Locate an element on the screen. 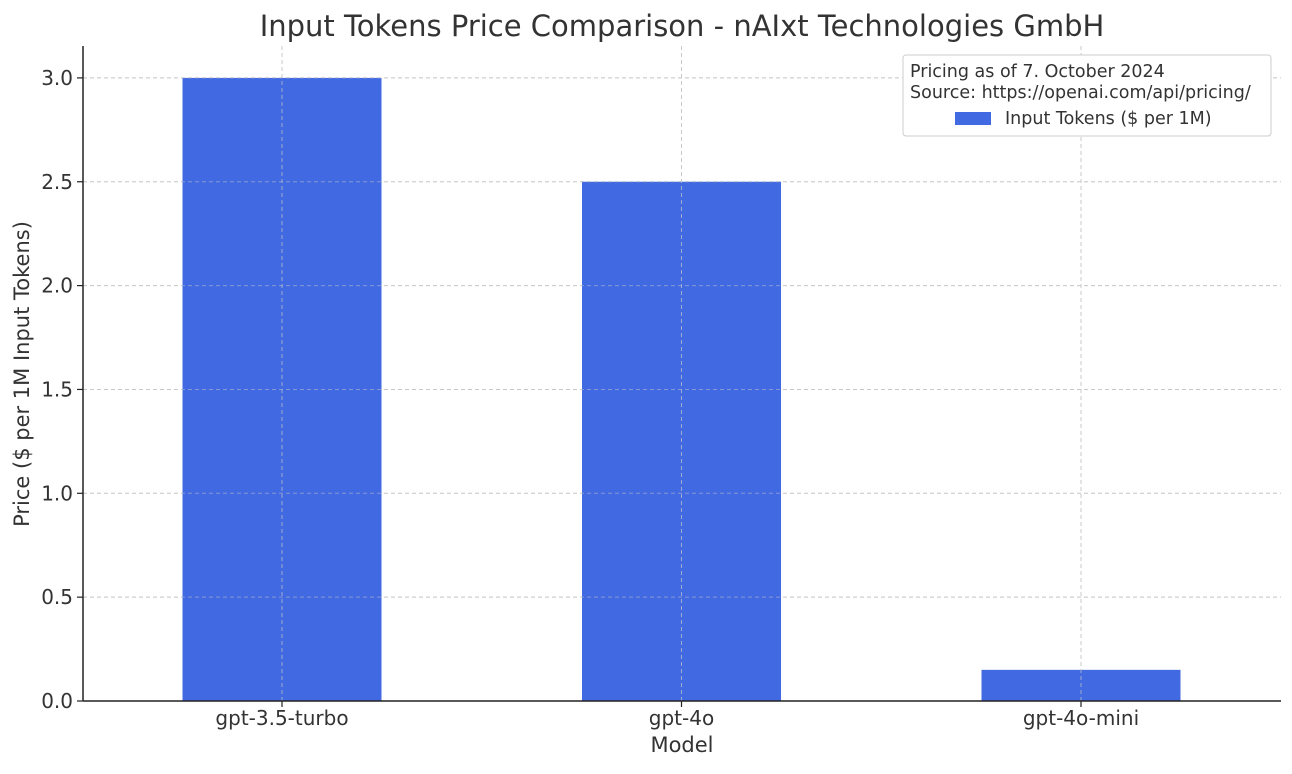  x-ticks: gpt-3.5-turbo gpt-4o gpt-4o-mini is located at coordinates (677, 715).